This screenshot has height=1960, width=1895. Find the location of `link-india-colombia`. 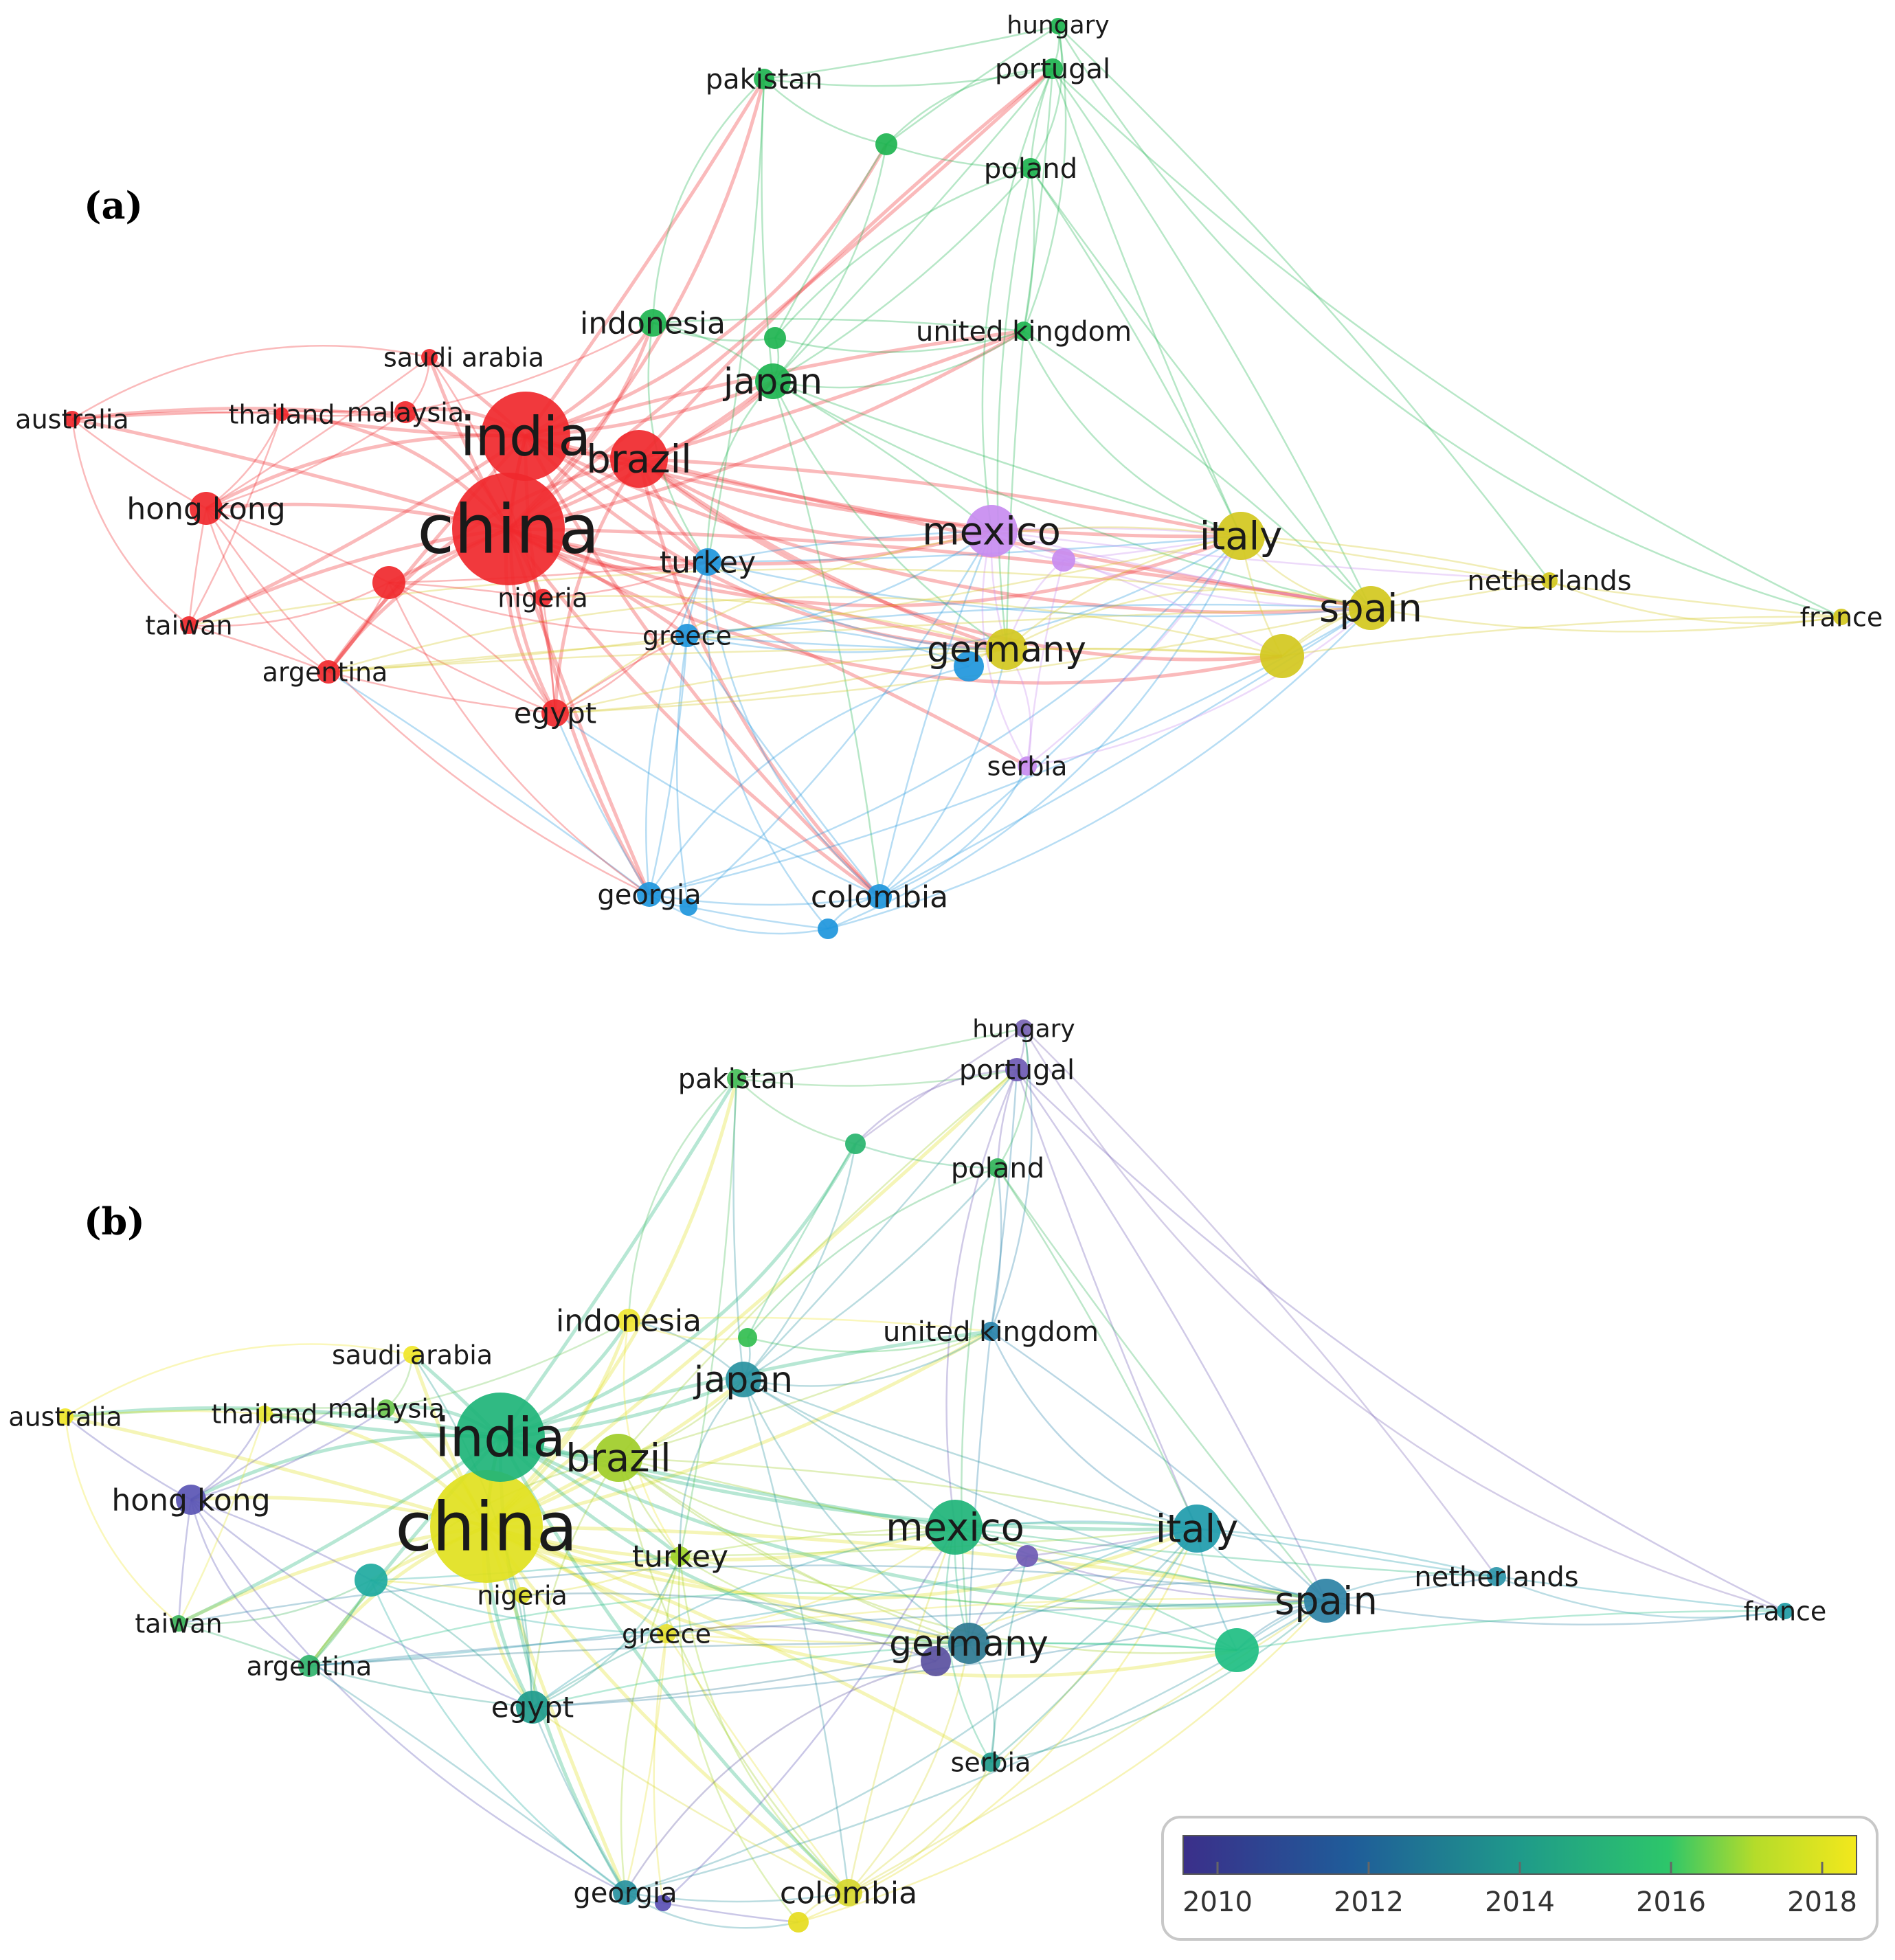

link-india-colombia is located at coordinates (674, 1665).